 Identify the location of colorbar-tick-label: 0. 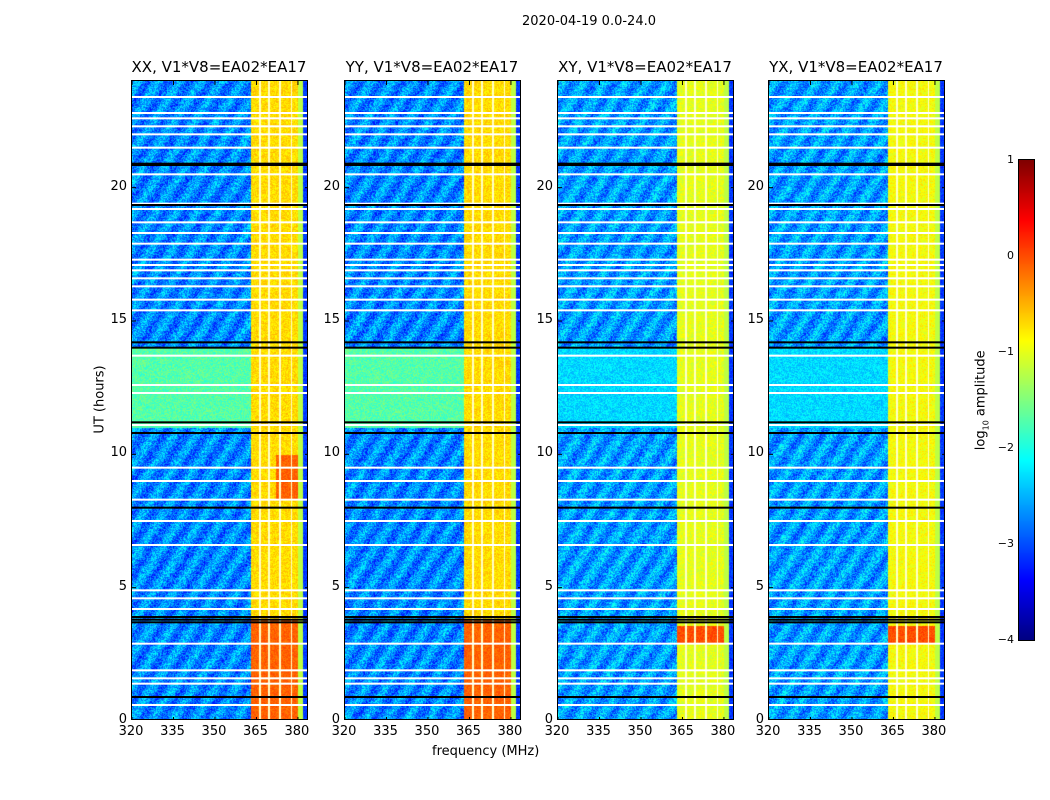
(1010, 255).